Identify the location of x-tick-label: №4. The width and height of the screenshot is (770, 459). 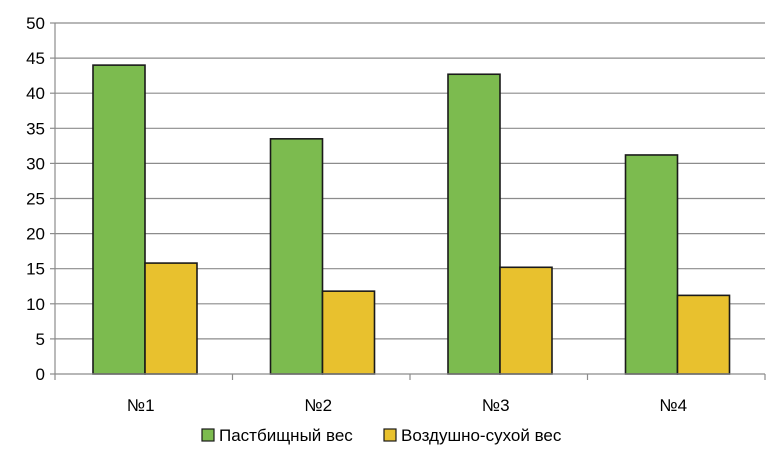
(673, 405).